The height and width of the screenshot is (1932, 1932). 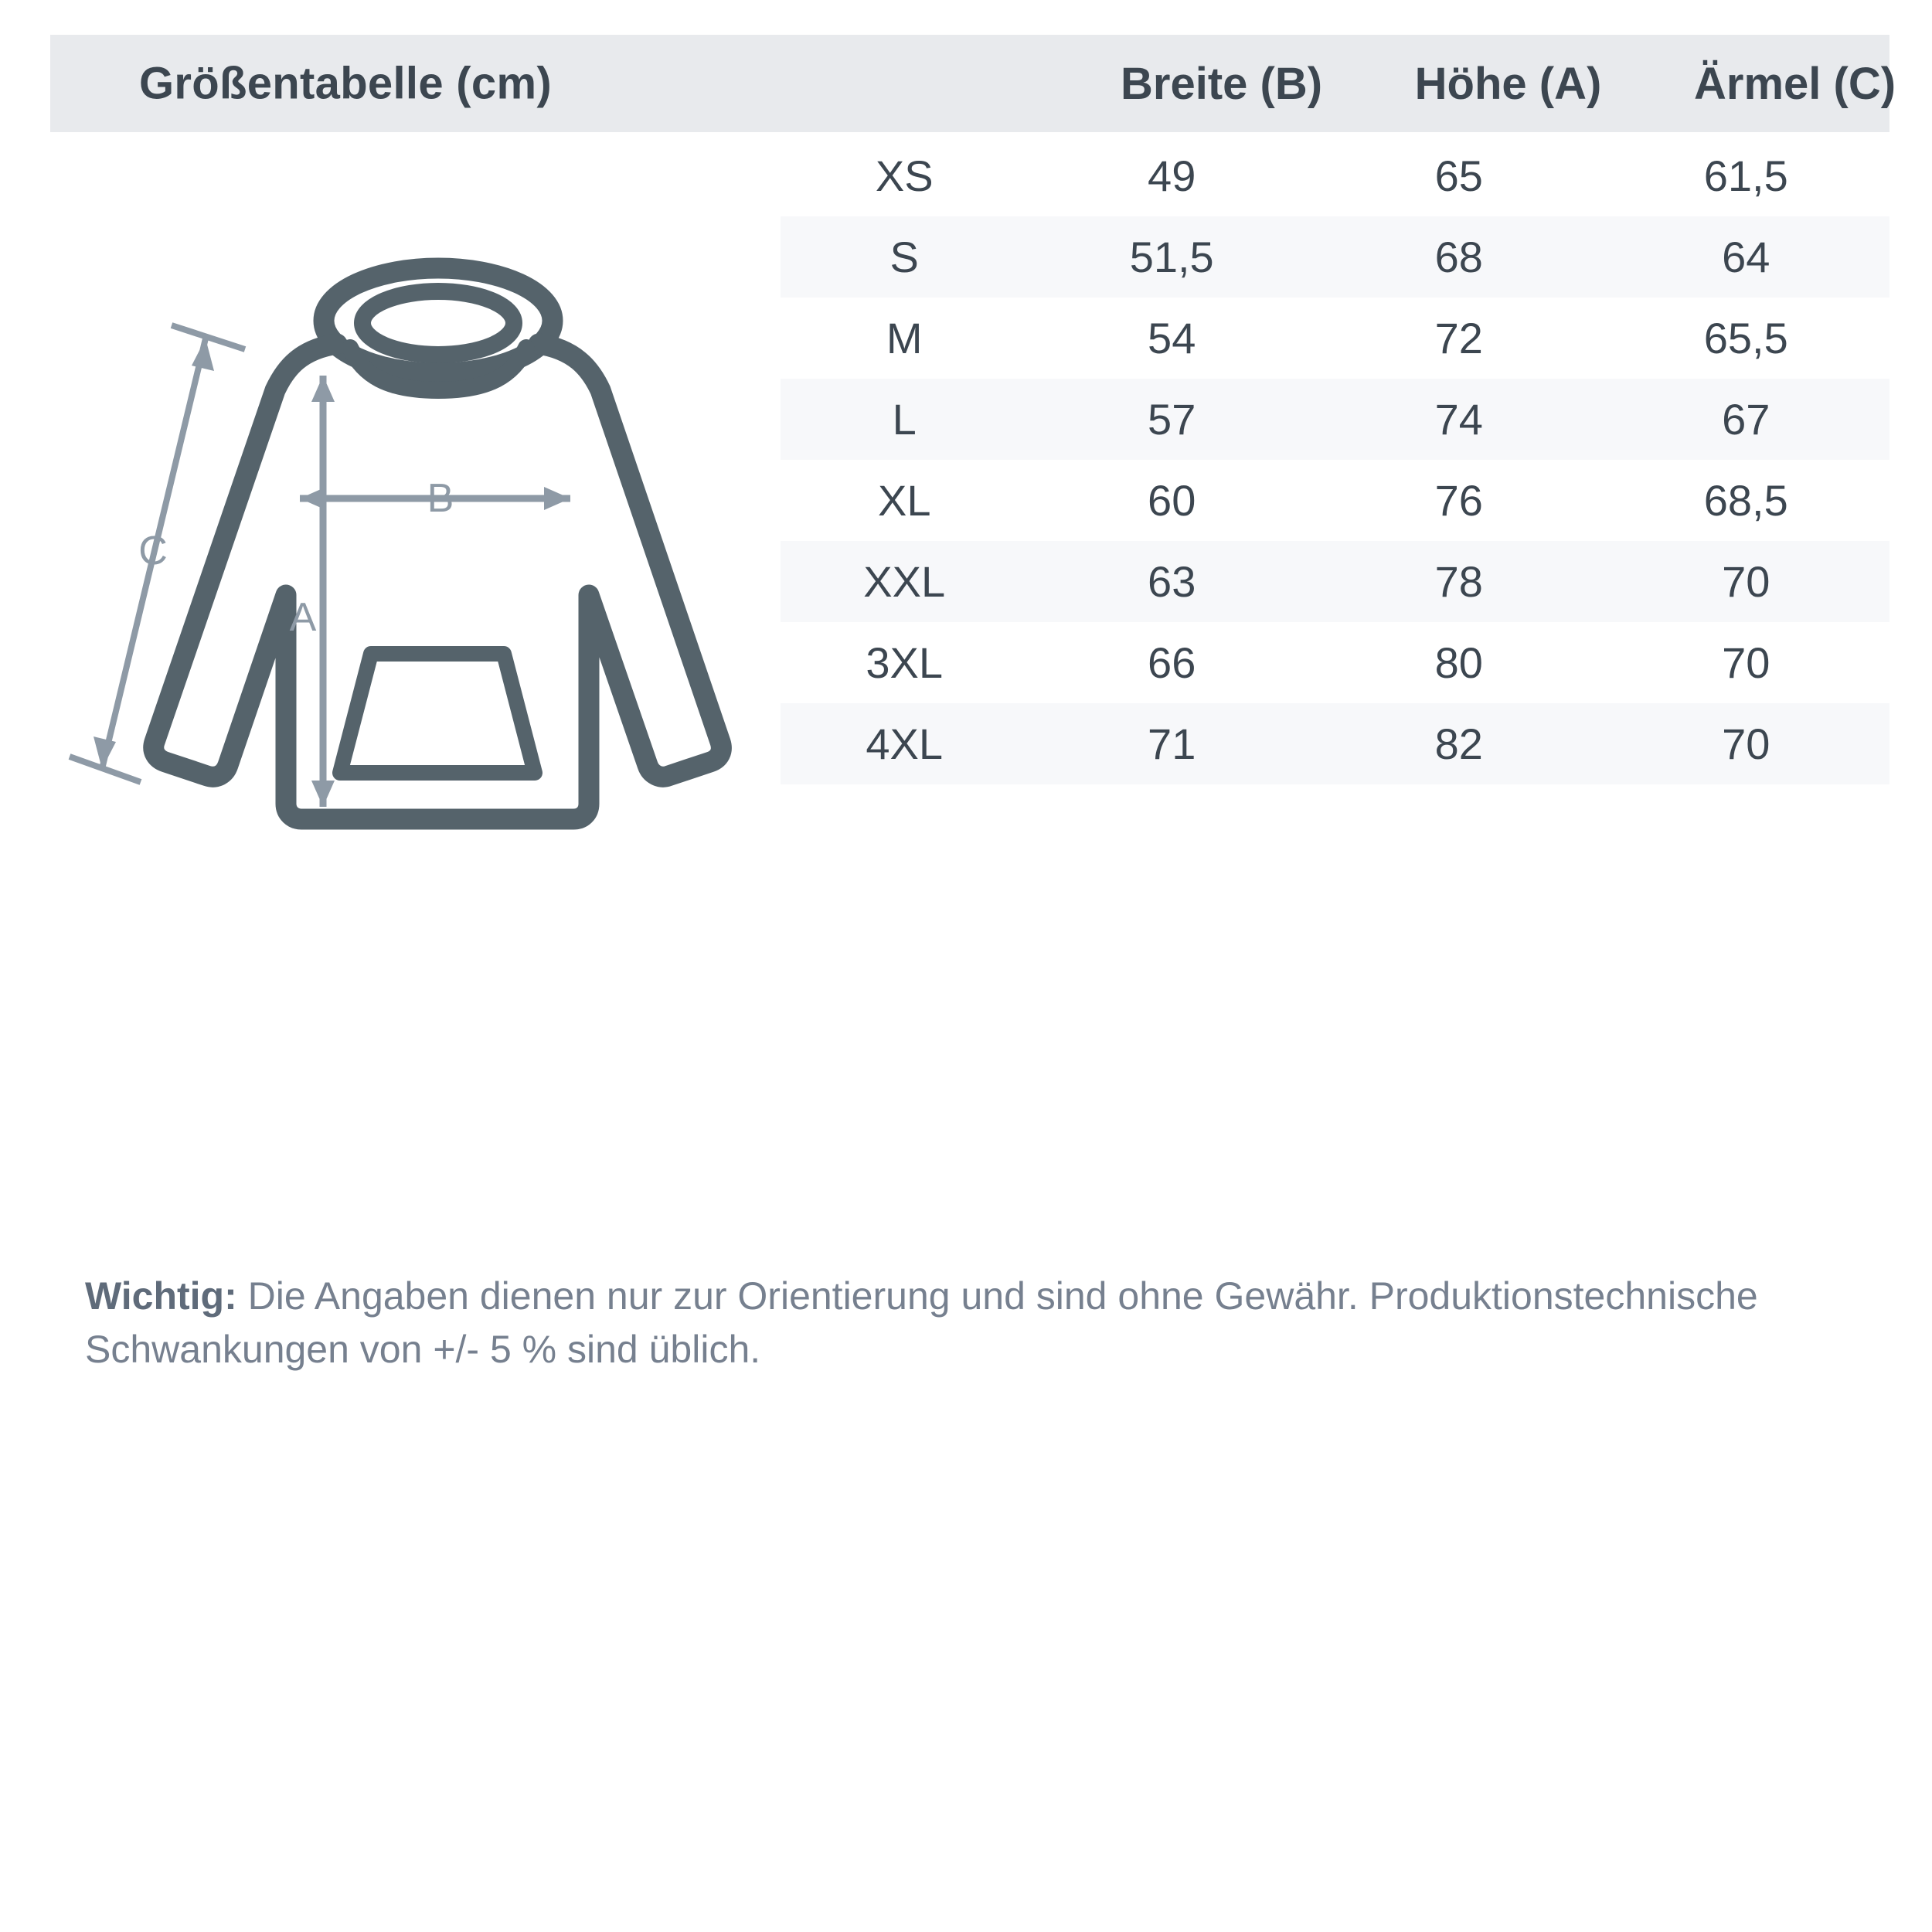 What do you see at coordinates (905, 176) in the screenshot?
I see `cell-size: XS` at bounding box center [905, 176].